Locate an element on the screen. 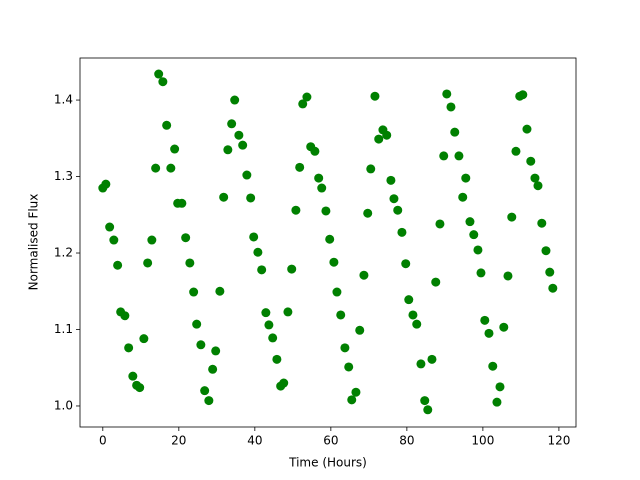 The height and width of the screenshot is (480, 640). y-axis-label: Normalised Flux is located at coordinates (34, 242).